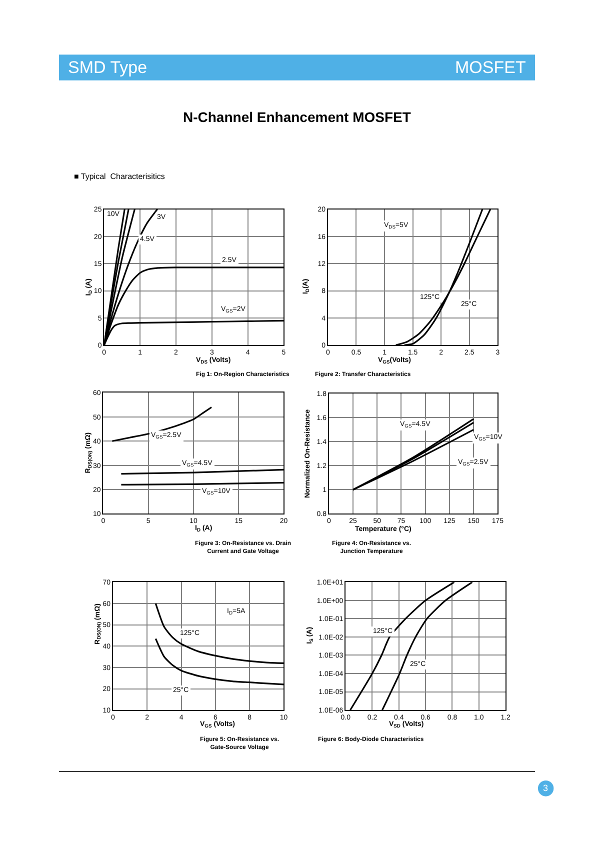  What do you see at coordinates (490, 67) in the screenshot?
I see `text: MOSFET` at bounding box center [490, 67].